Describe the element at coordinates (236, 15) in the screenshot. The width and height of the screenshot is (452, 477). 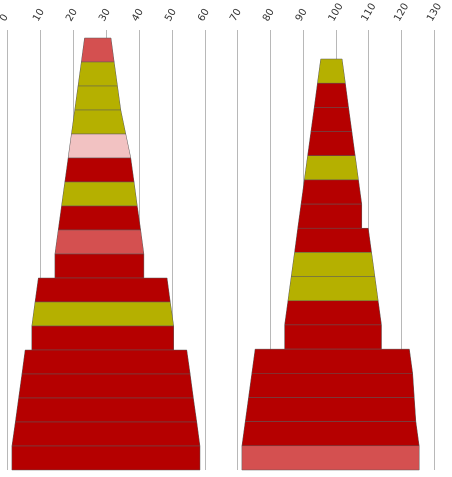
I see `tick-label-2-1: 70` at that location.